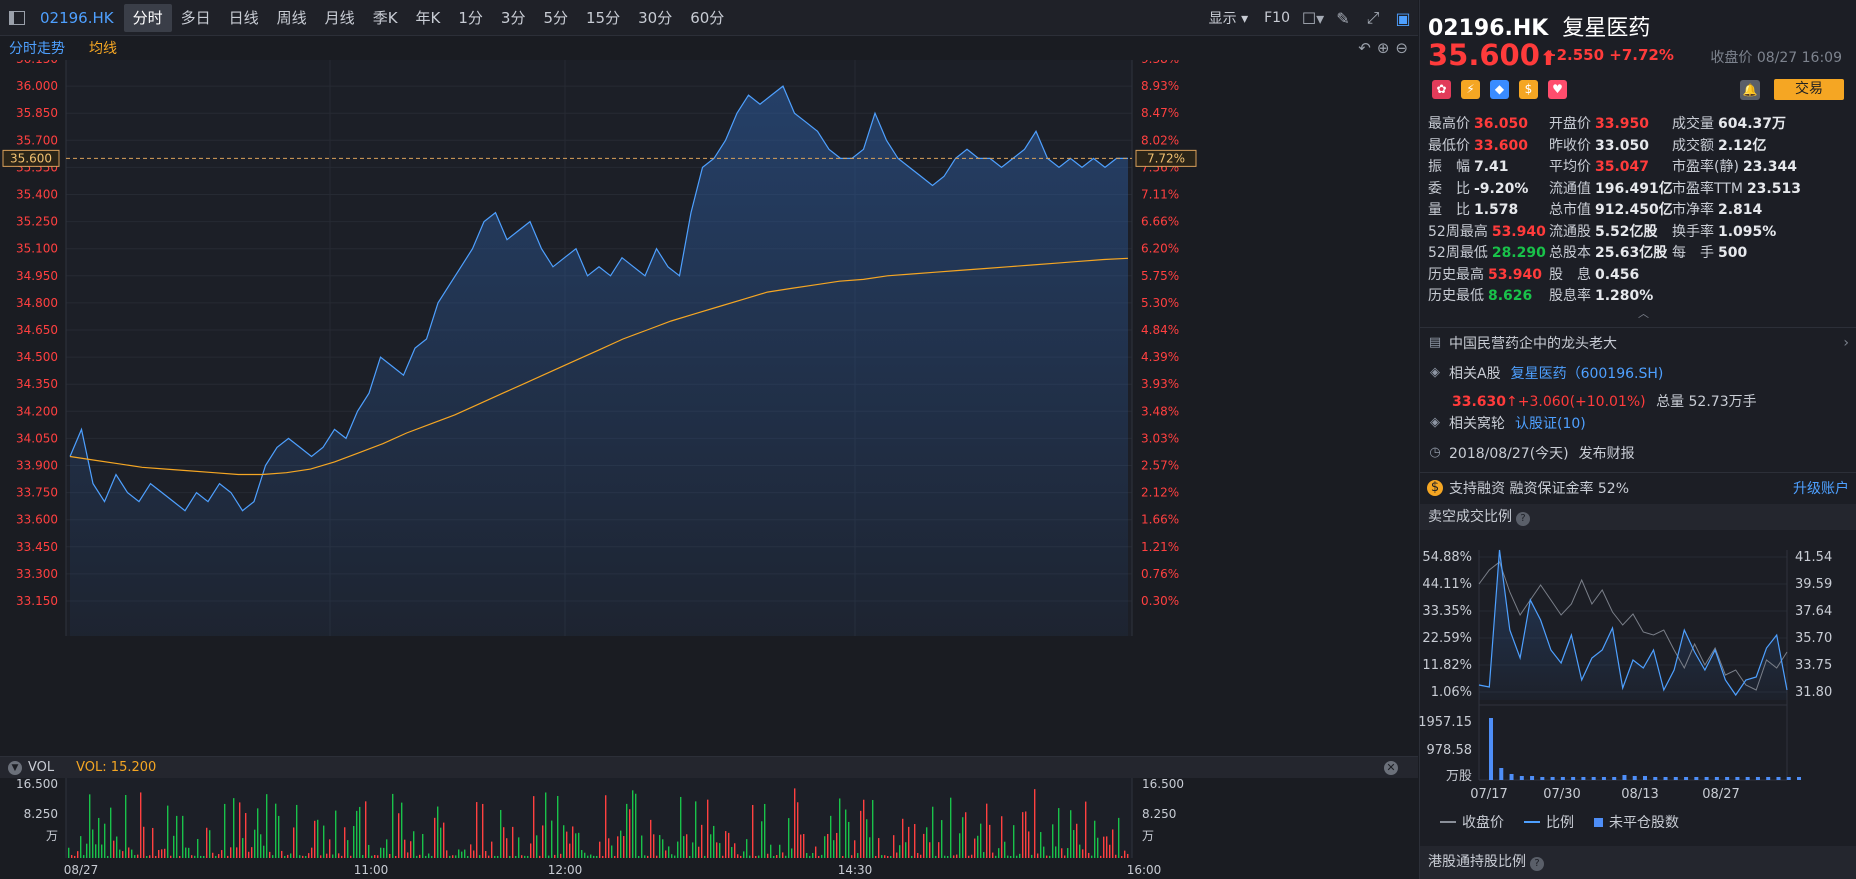  Describe the element at coordinates (1557, 89) in the screenshot. I see `heart-icon: ♥` at that location.